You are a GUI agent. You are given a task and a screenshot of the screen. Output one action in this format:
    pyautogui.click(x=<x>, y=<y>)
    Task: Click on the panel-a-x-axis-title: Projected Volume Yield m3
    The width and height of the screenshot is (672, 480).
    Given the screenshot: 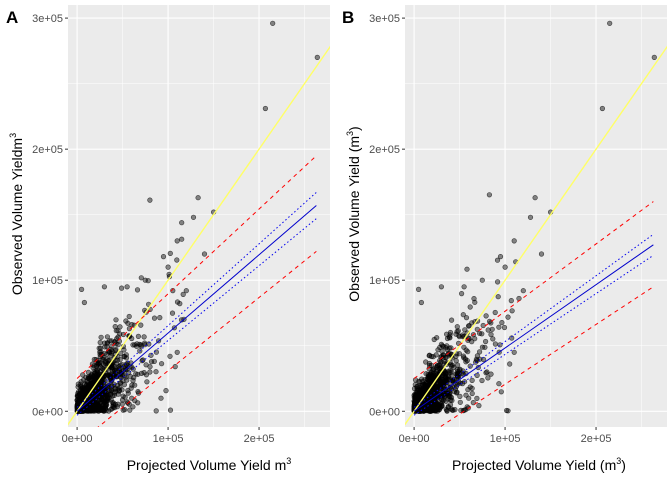 What is the action you would take?
    pyautogui.click(x=209, y=464)
    